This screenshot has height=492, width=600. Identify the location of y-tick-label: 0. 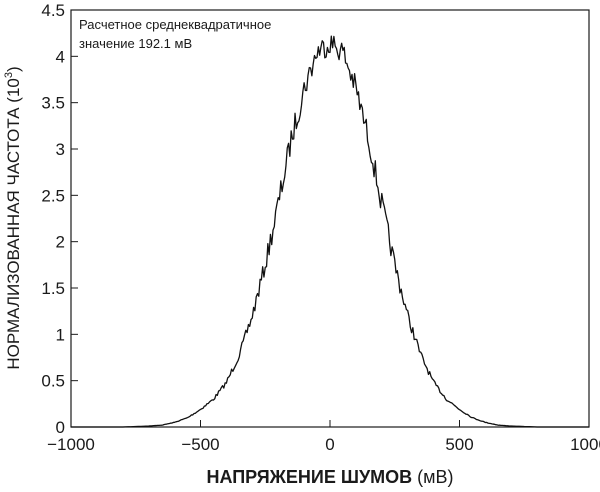
(60, 427).